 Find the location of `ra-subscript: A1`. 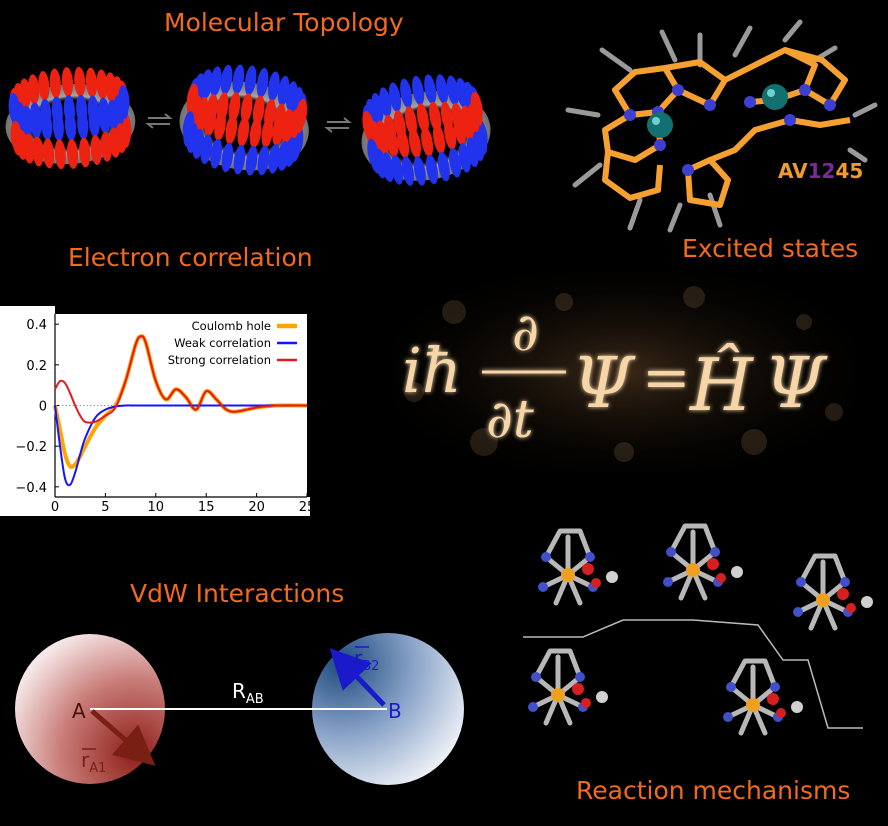

ra-subscript: A1 is located at coordinates (97, 768).